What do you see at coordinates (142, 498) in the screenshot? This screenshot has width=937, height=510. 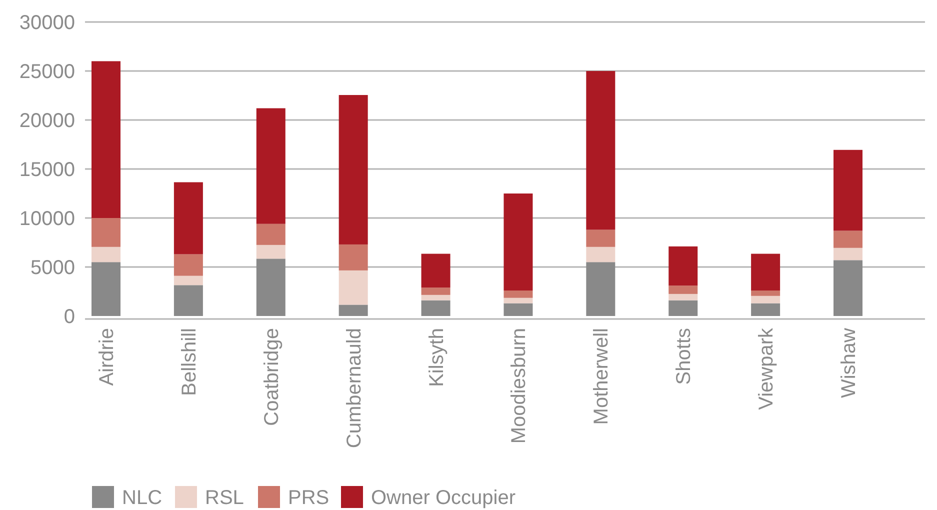 I see `legend-label: NLC` at bounding box center [142, 498].